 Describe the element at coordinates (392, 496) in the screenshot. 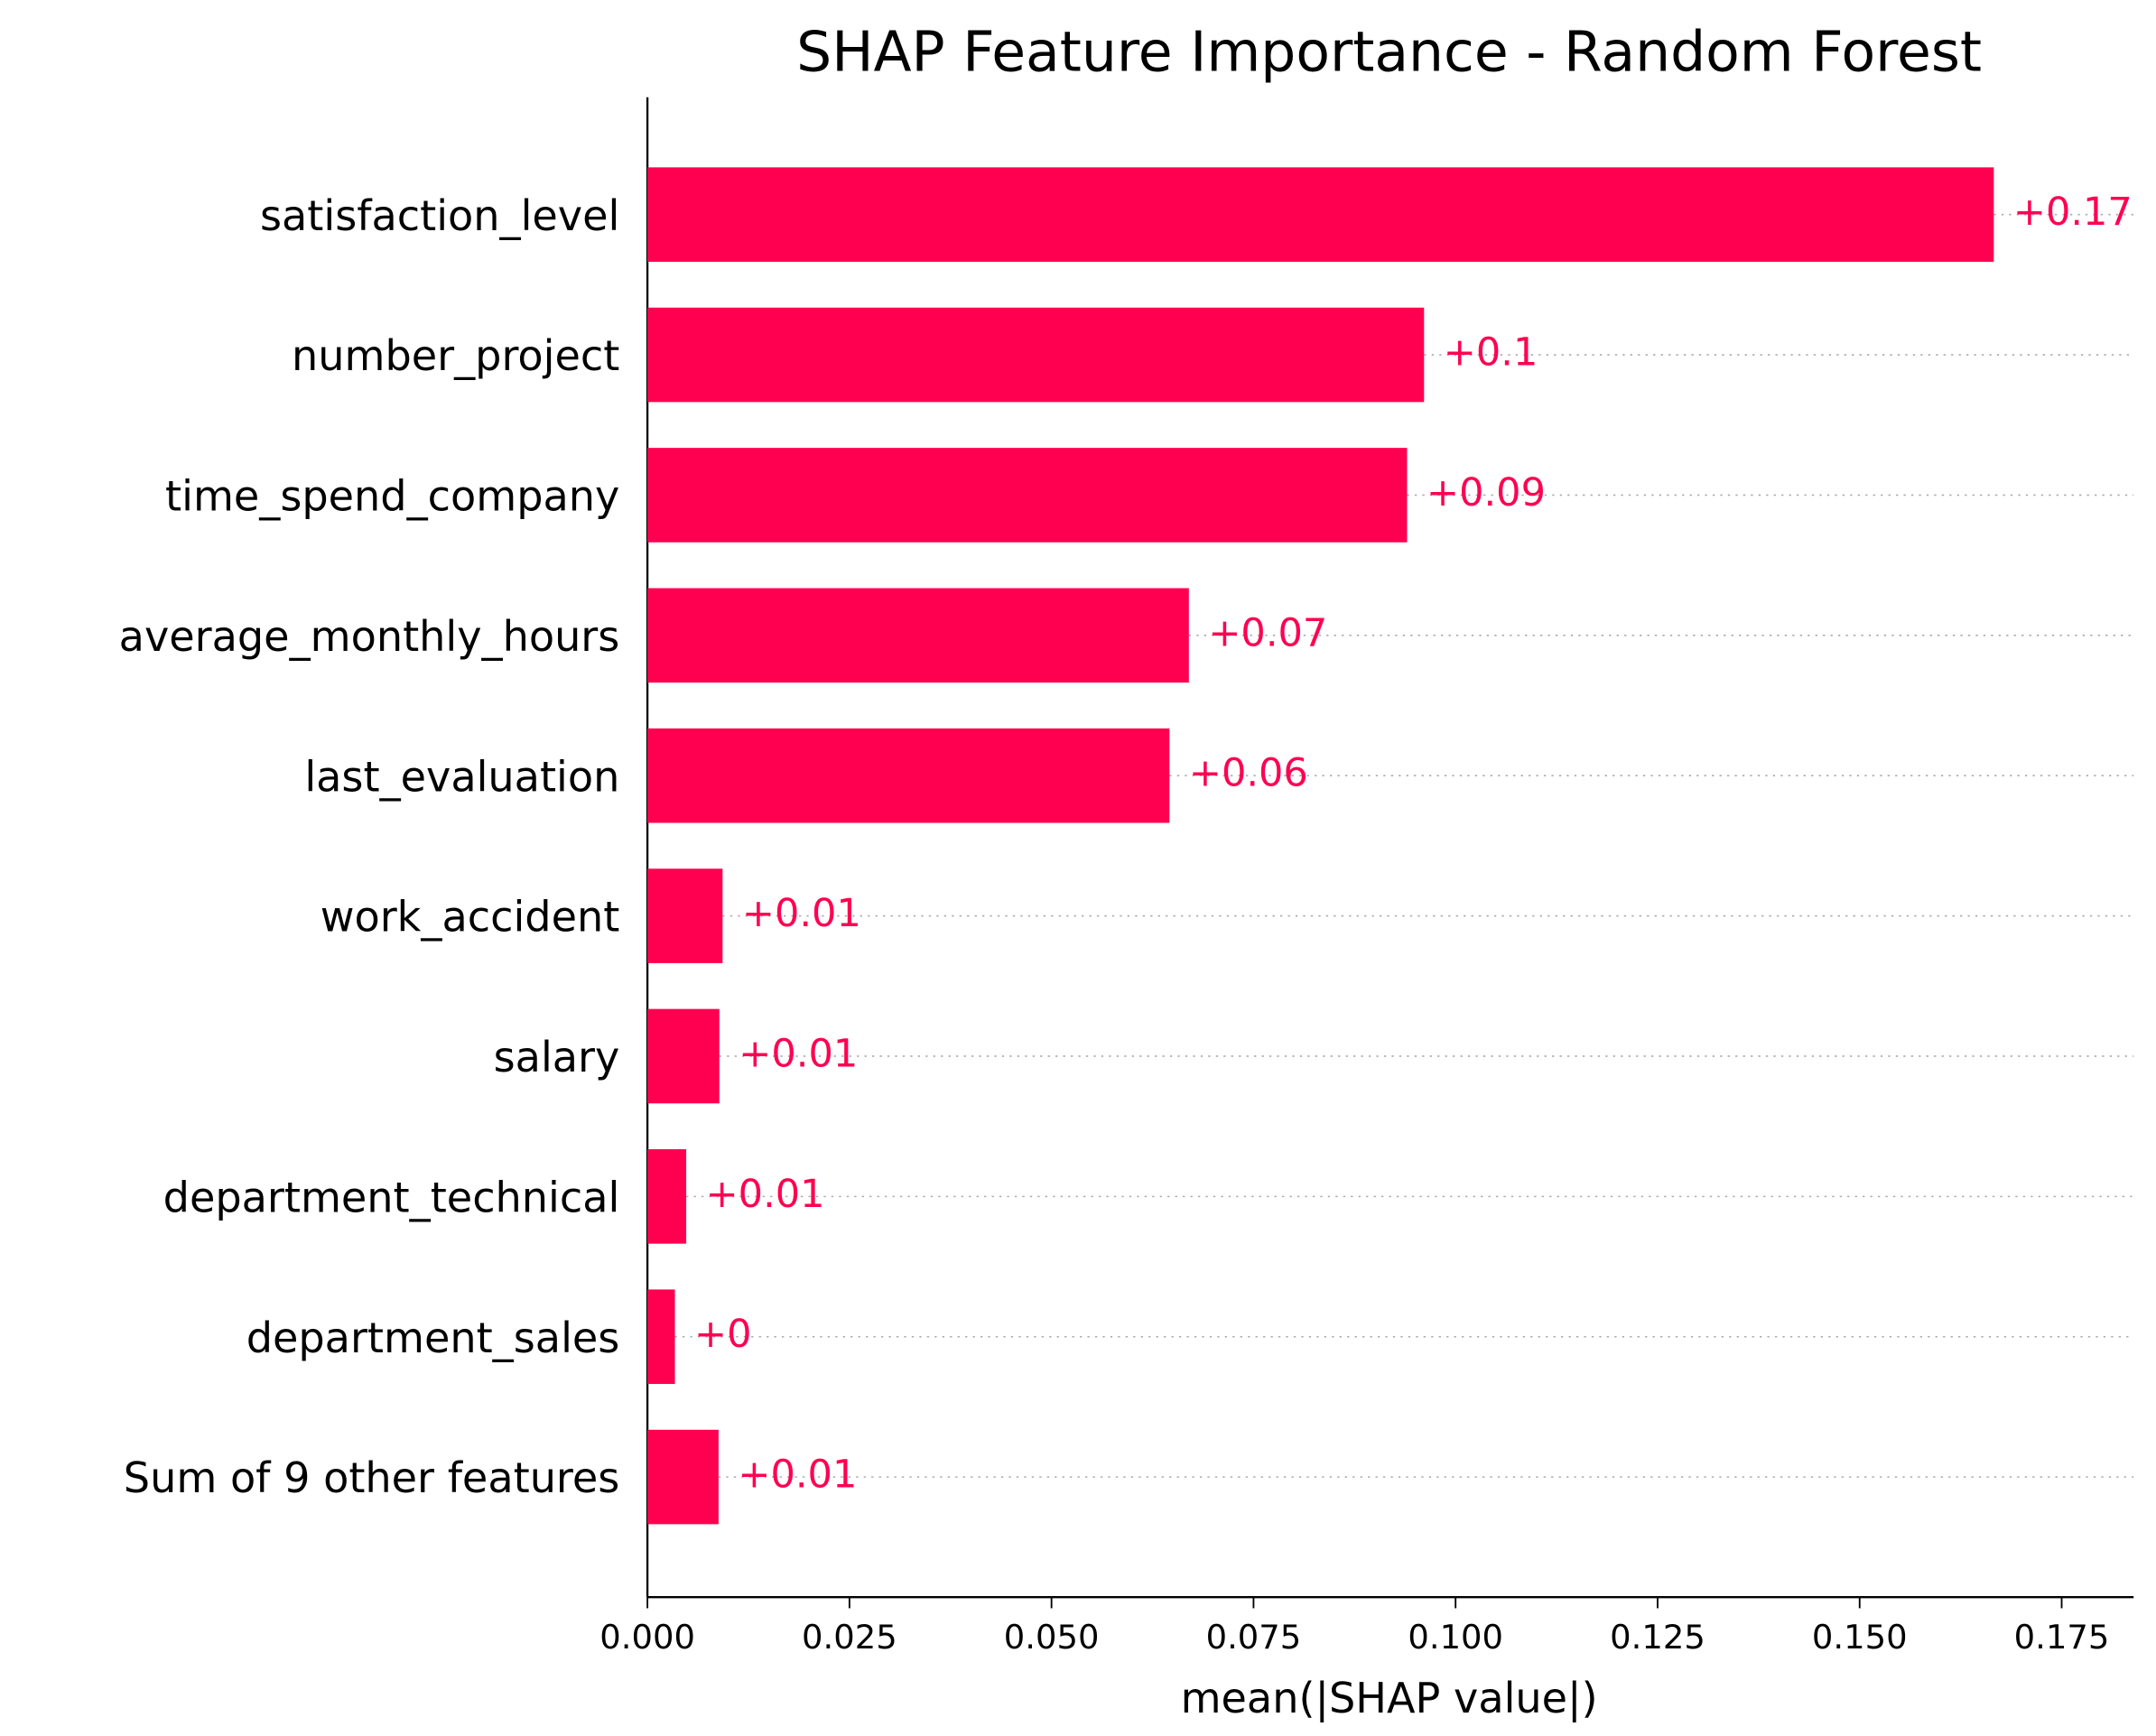

I see `y-tick-label: time_spend_company` at that location.